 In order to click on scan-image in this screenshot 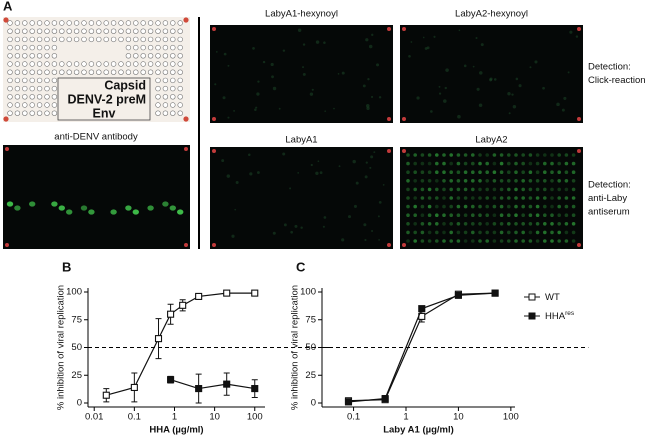, I will do `click(491, 198)`.